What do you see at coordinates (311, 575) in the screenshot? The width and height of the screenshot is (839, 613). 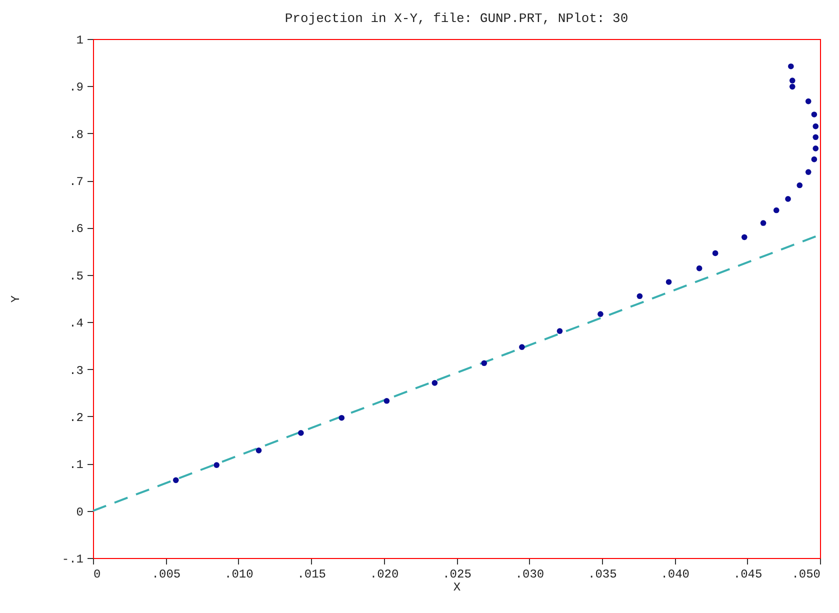 I see `x-tick-label: .015` at bounding box center [311, 575].